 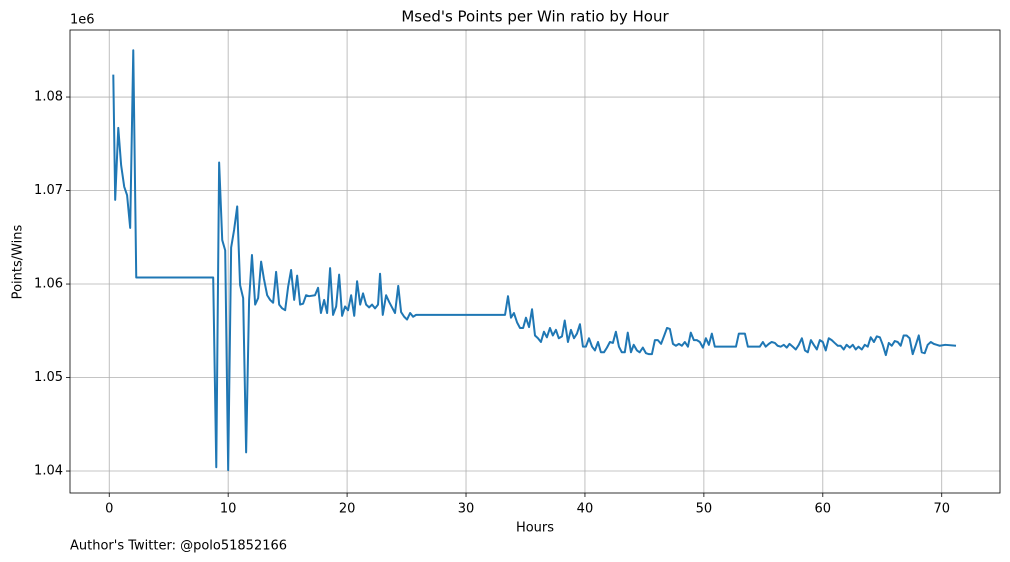 What do you see at coordinates (941, 509) in the screenshot?
I see `x-tick-label: 70` at bounding box center [941, 509].